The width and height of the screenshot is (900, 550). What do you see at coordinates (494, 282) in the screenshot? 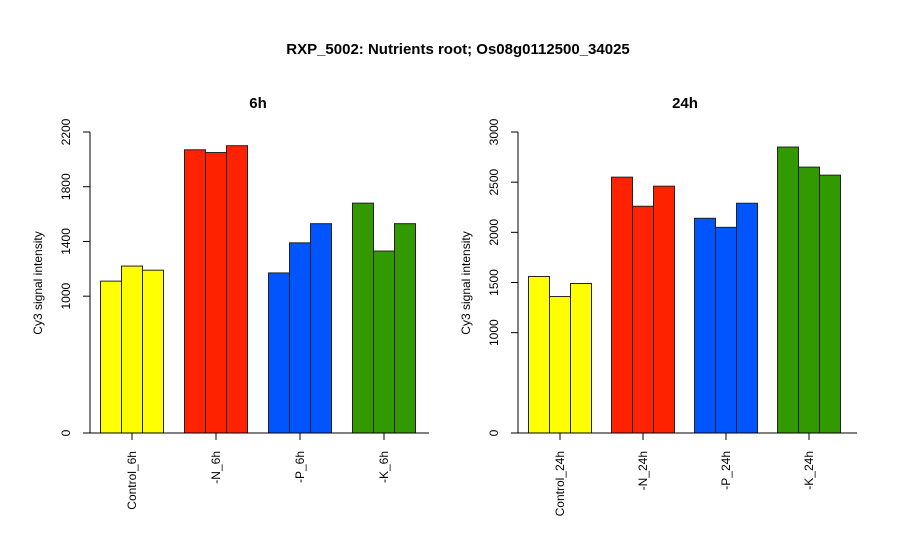
I see `y-tick-label: 1500` at bounding box center [494, 282].